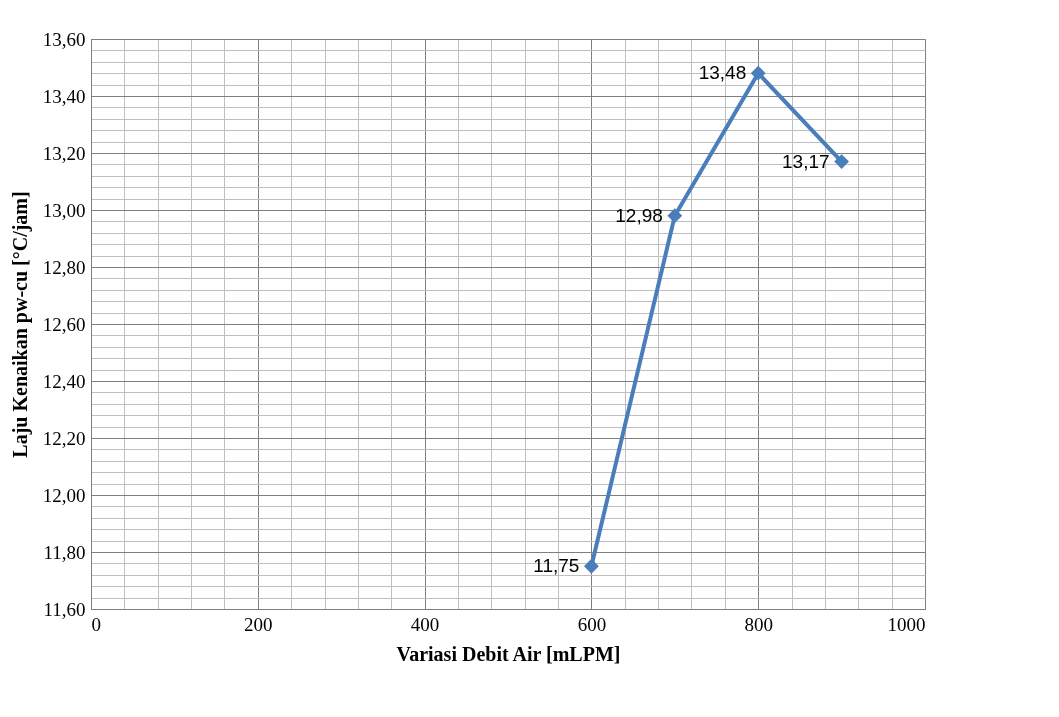 The image size is (1059, 717). What do you see at coordinates (64, 267) in the screenshot?
I see `y-tick-label: 12,80` at bounding box center [64, 267].